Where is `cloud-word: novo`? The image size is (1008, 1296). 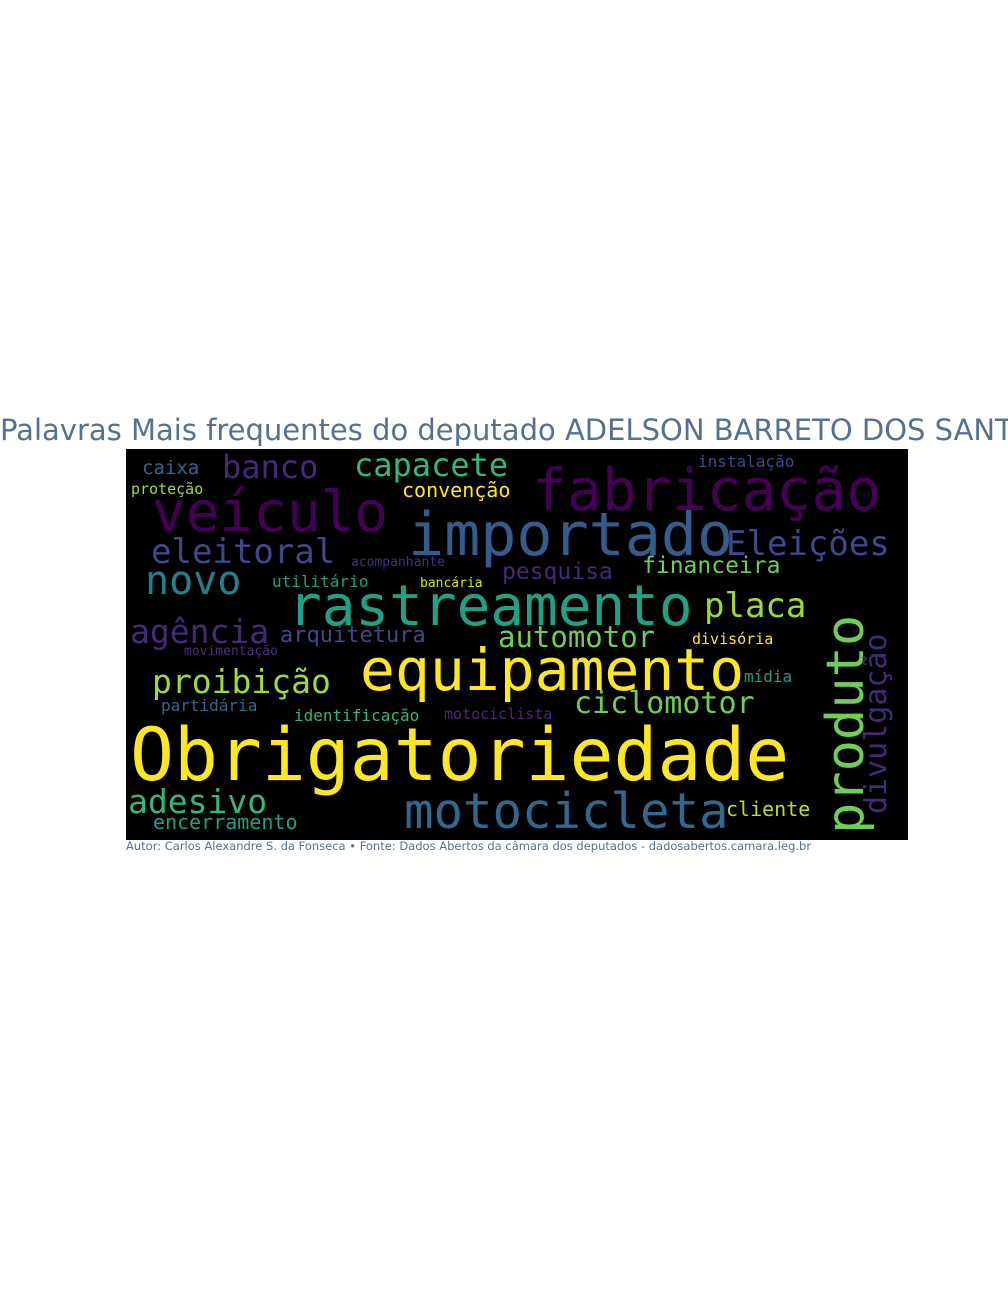
cloud-word: novo is located at coordinates (193, 581).